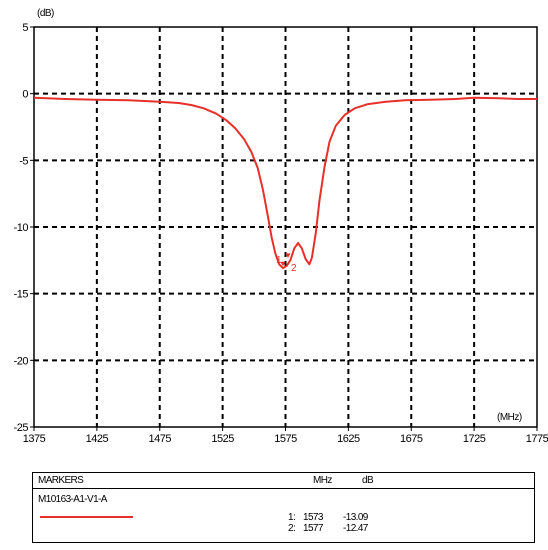 This screenshot has width=548, height=550. Describe the element at coordinates (509, 417) in the screenshot. I see `x-axis-unit-label: (MHz)` at that location.